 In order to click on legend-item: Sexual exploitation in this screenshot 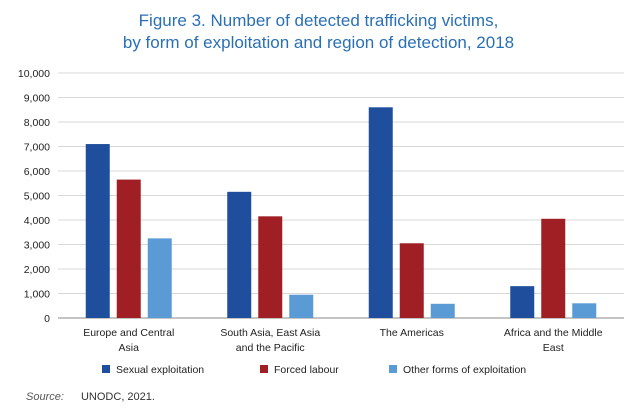, I will do `click(153, 370)`.